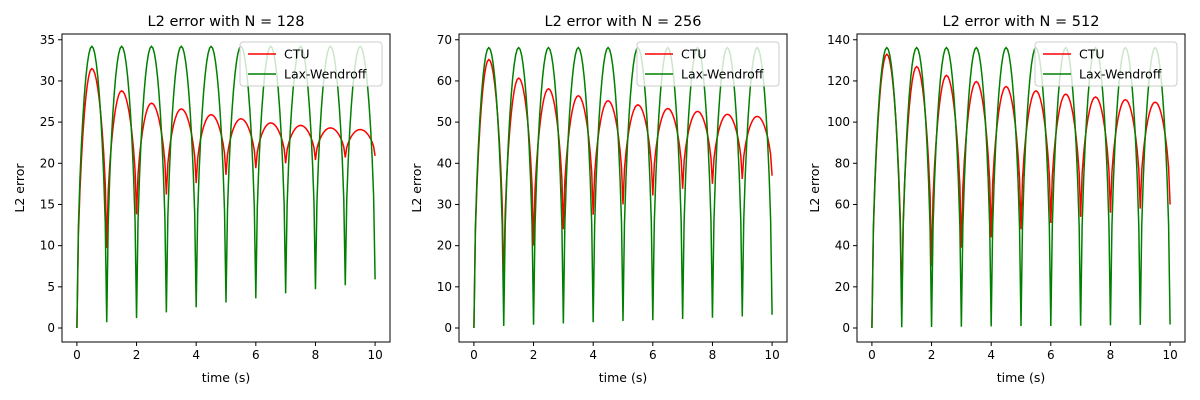 The height and width of the screenshot is (400, 1200). I want to click on y-tick-label: 120, so click(838, 81).